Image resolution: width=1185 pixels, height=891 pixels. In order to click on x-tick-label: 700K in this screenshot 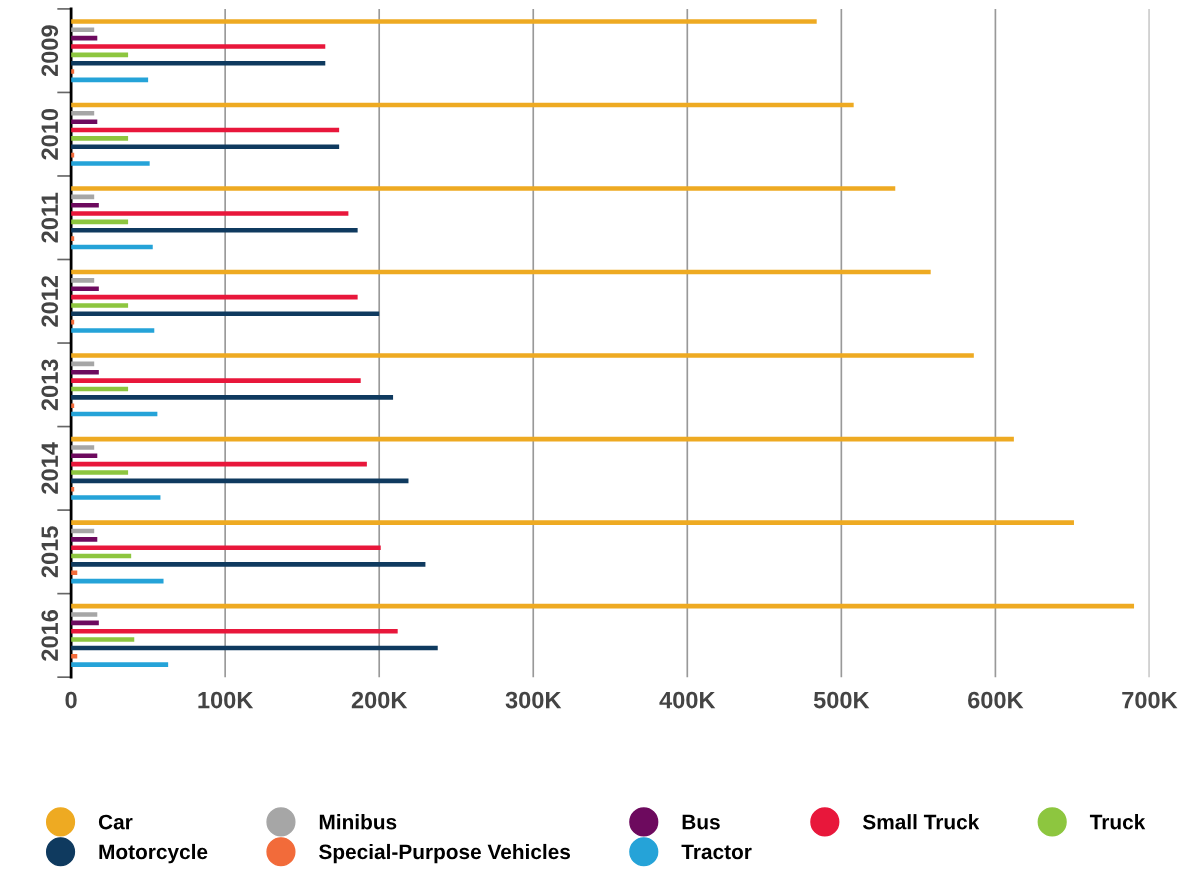, I will do `click(1150, 700)`.